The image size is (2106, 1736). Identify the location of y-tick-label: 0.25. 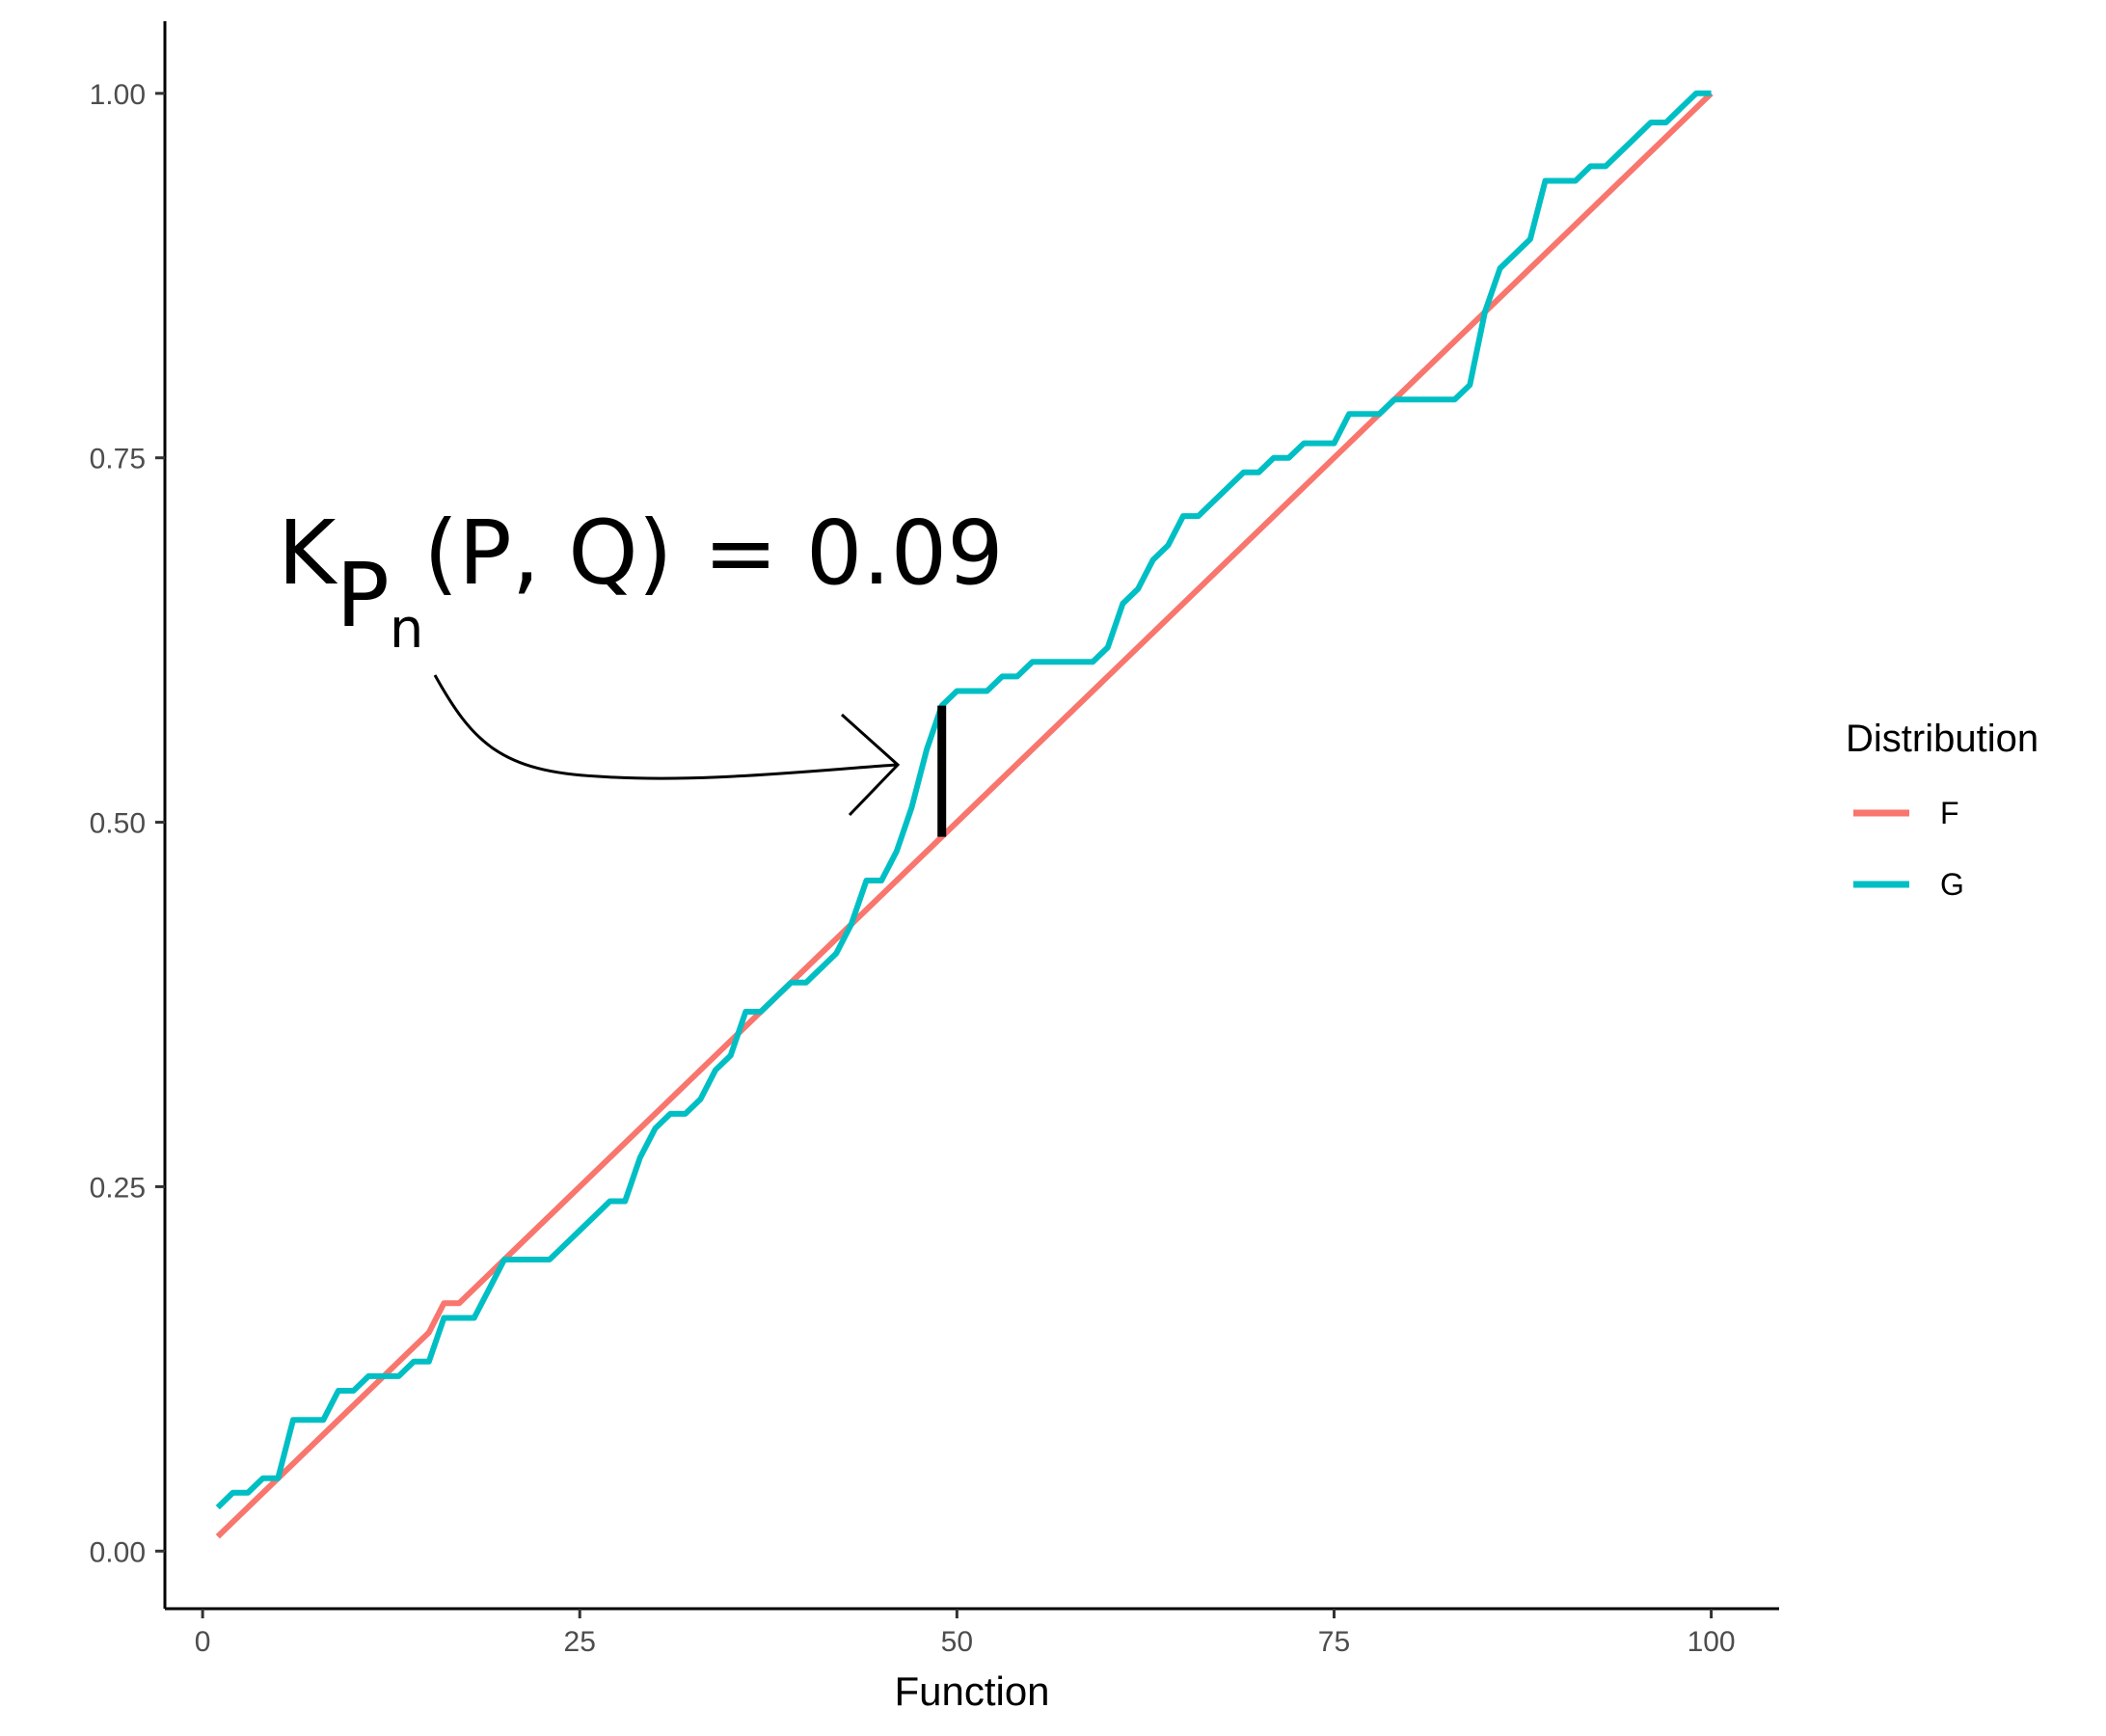
(118, 1188).